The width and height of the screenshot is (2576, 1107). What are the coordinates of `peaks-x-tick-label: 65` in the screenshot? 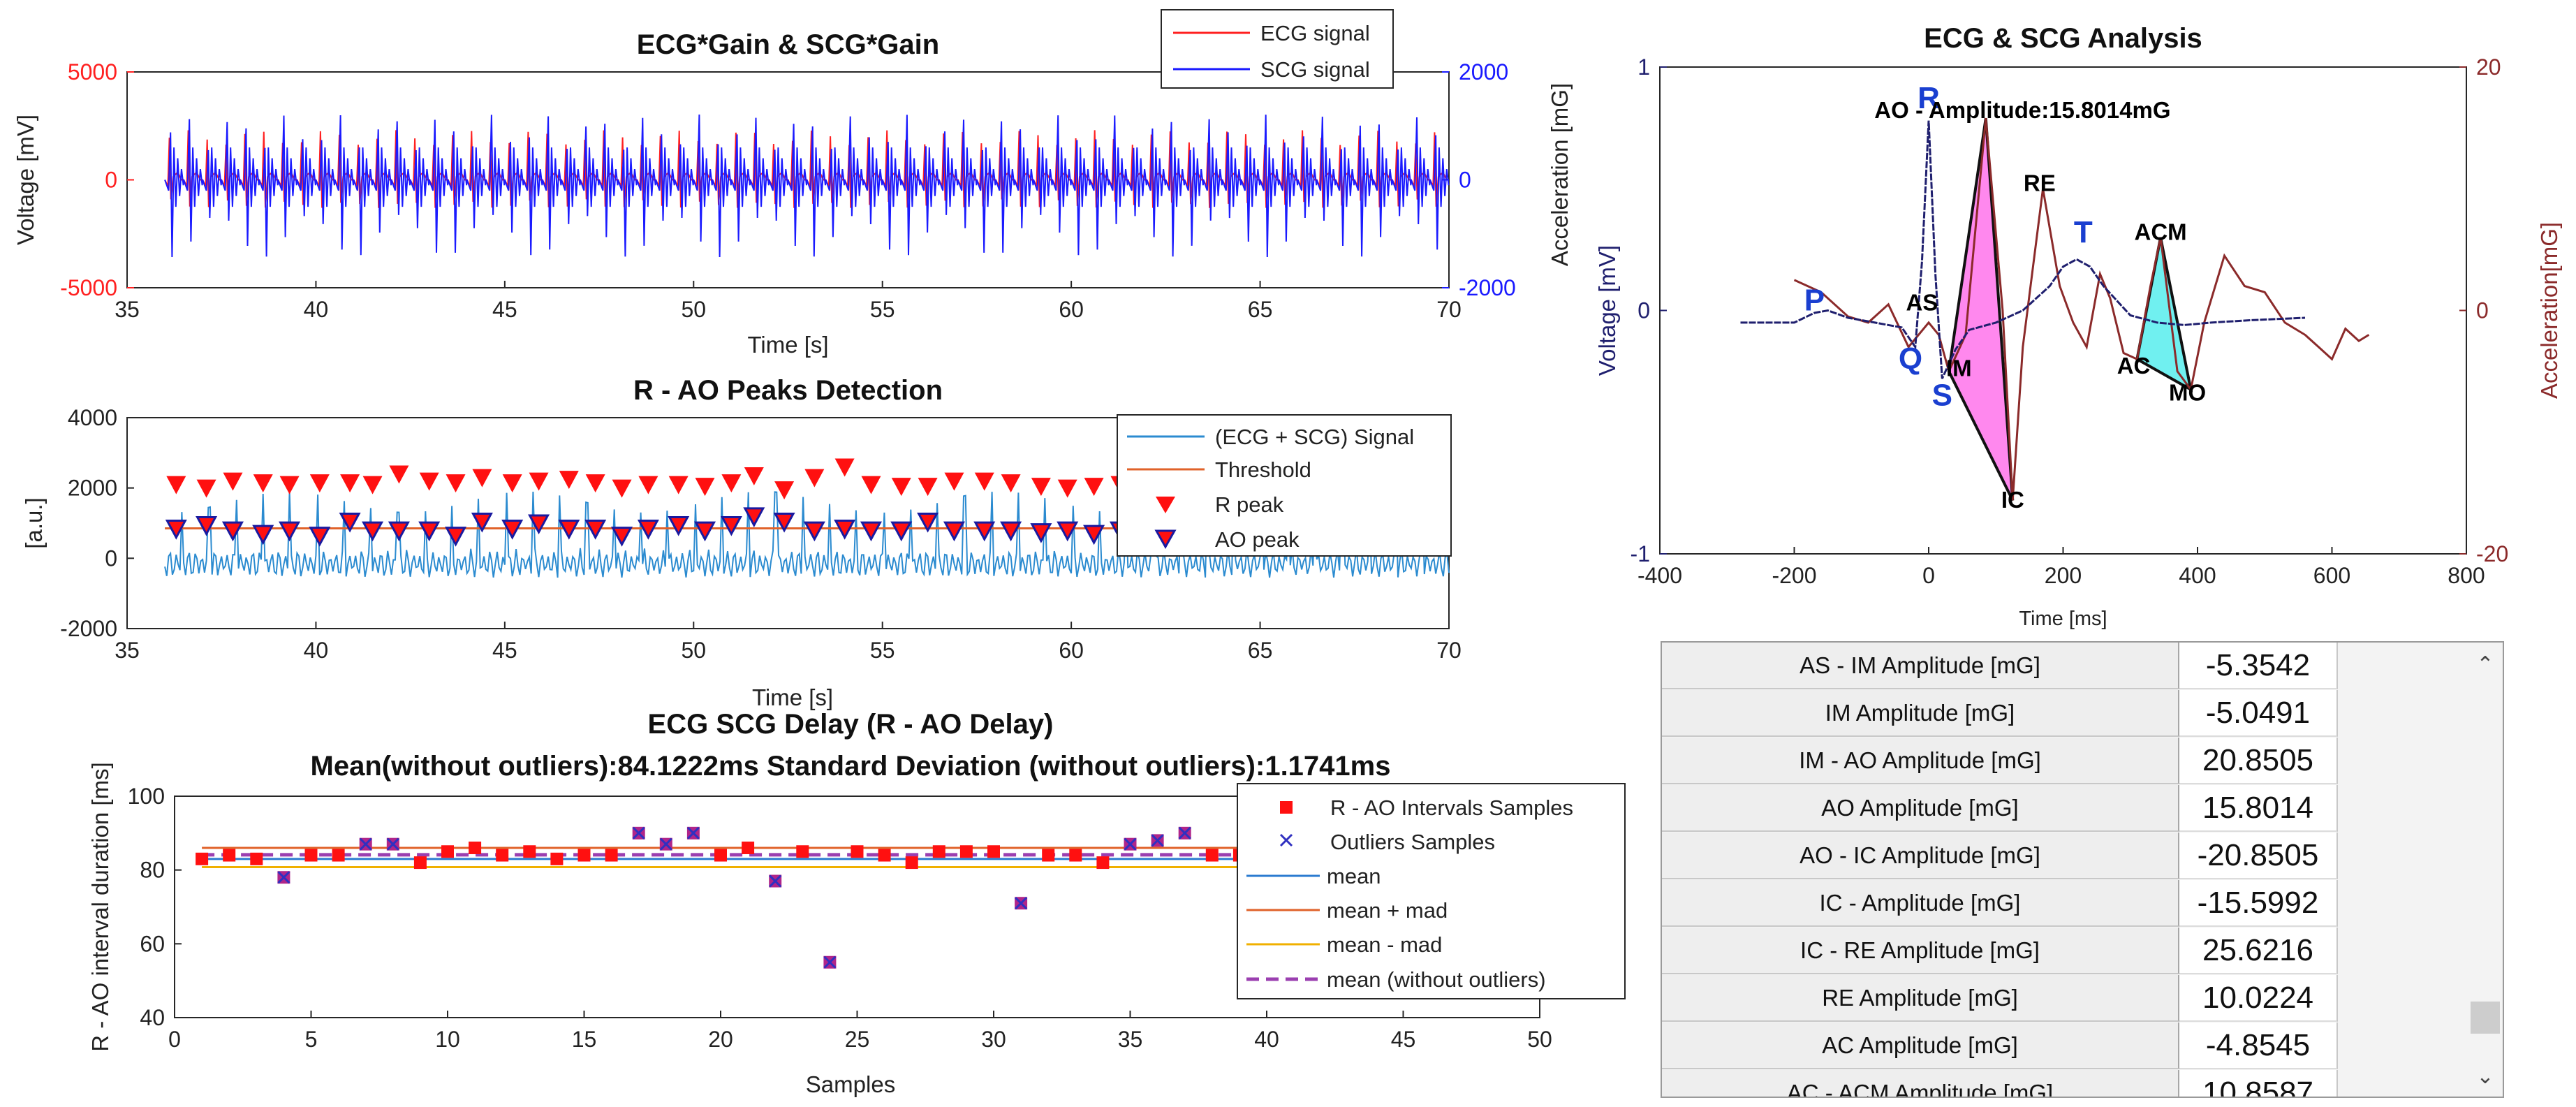 It's located at (1260, 650).